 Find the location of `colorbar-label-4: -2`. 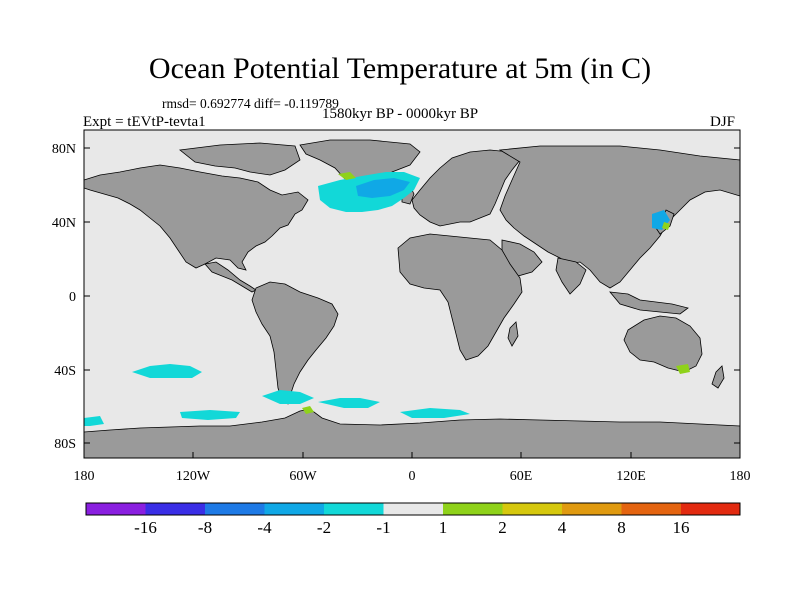

colorbar-label-4: -2 is located at coordinates (324, 527).